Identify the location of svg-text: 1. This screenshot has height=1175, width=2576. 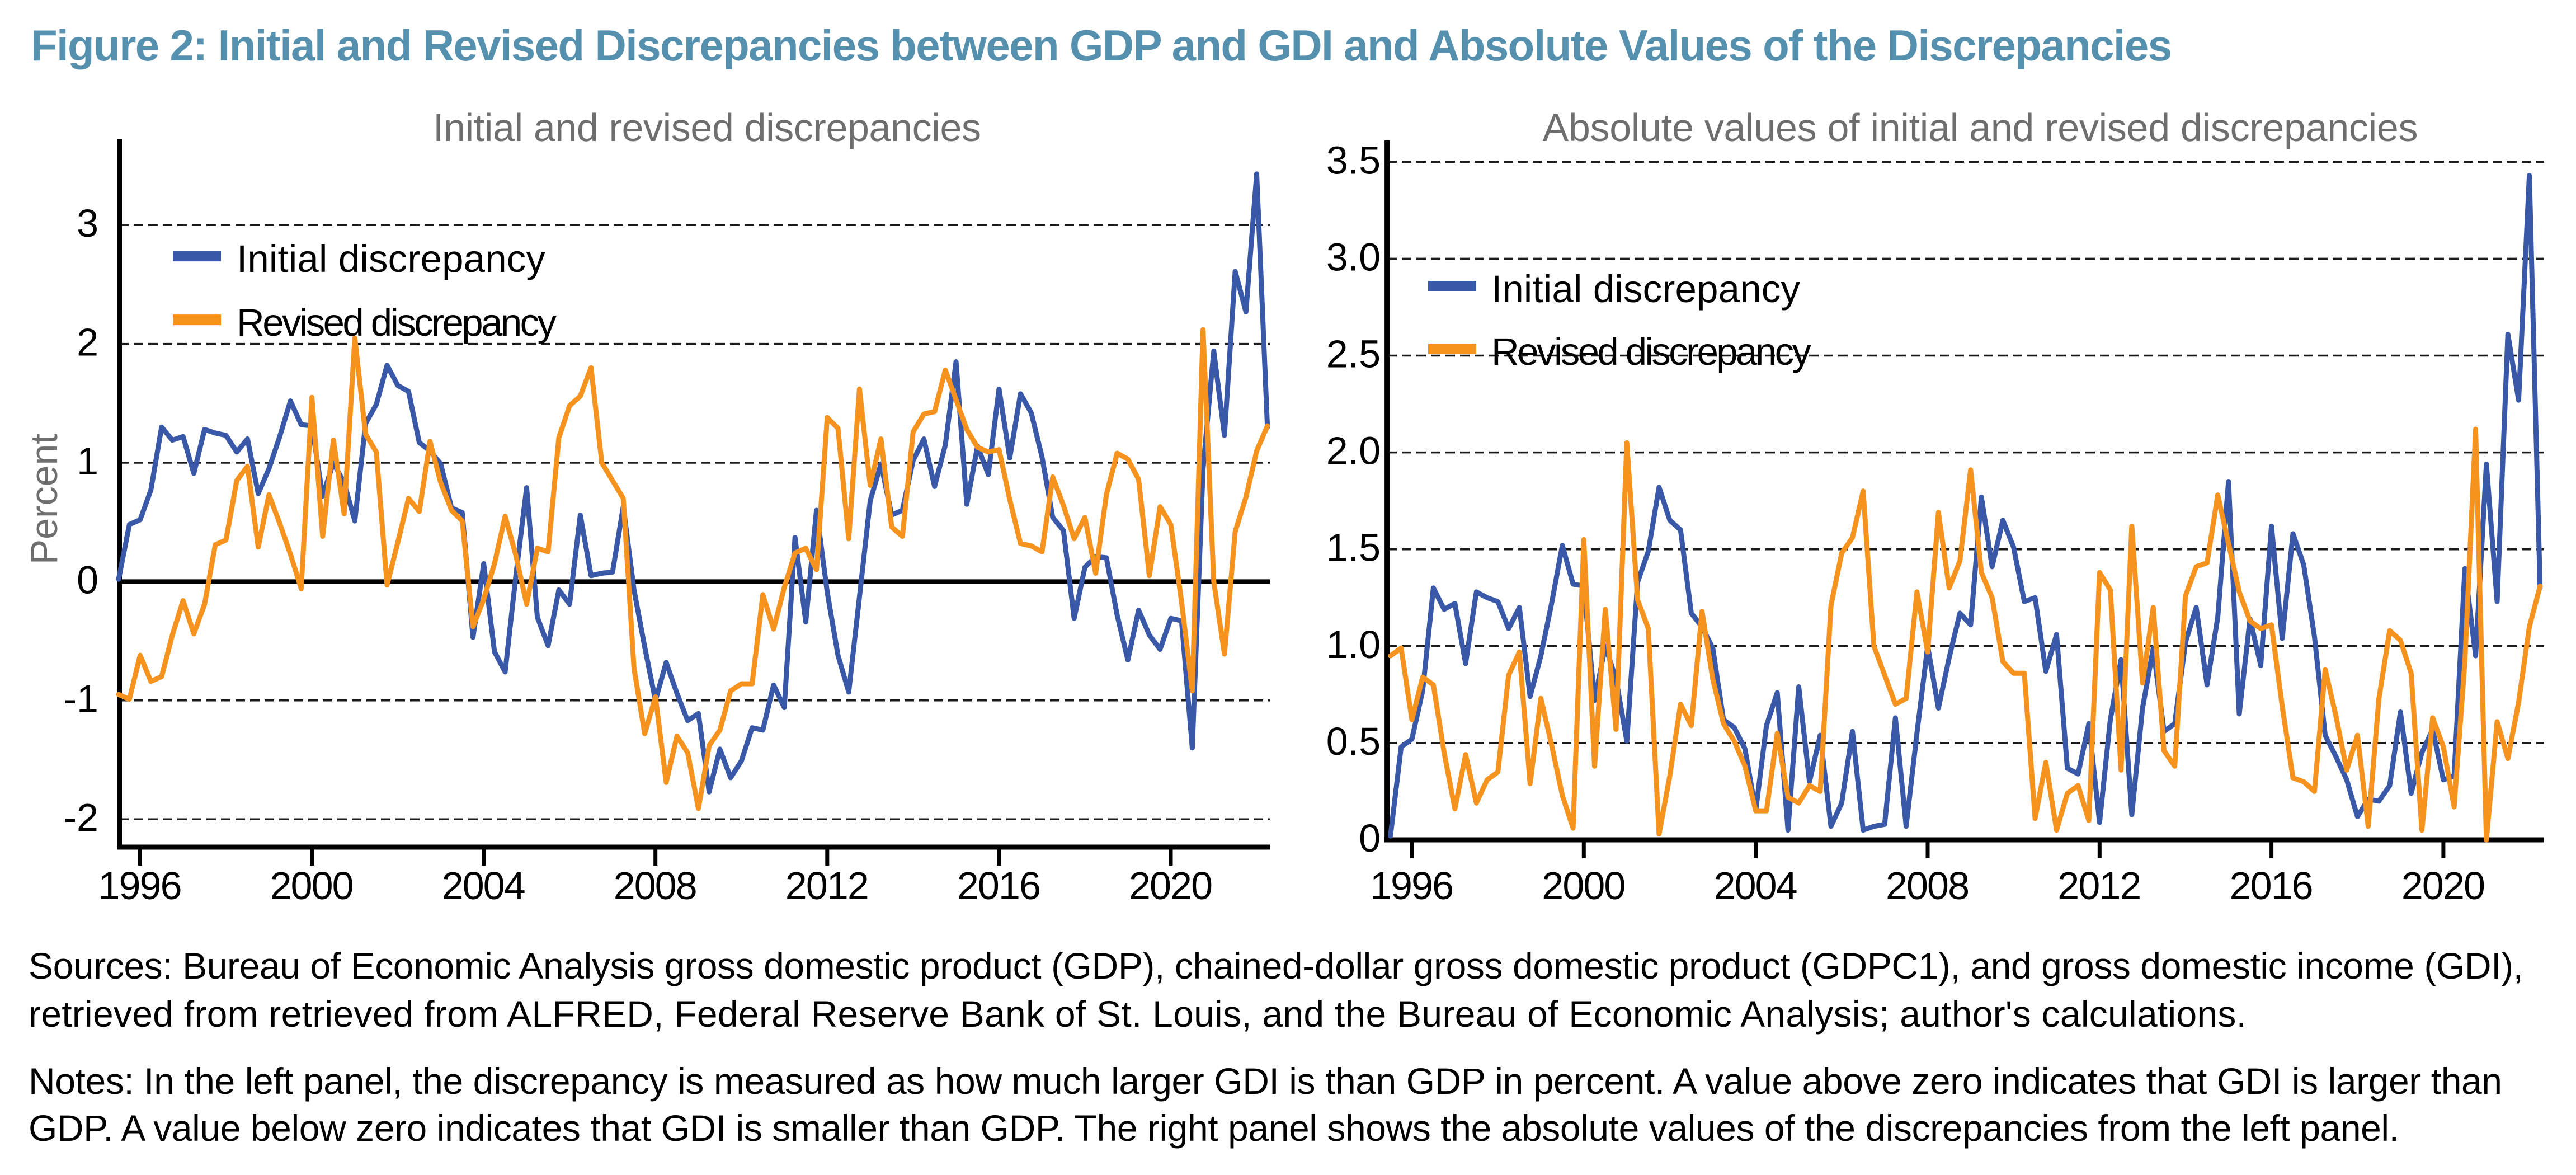
(87, 461).